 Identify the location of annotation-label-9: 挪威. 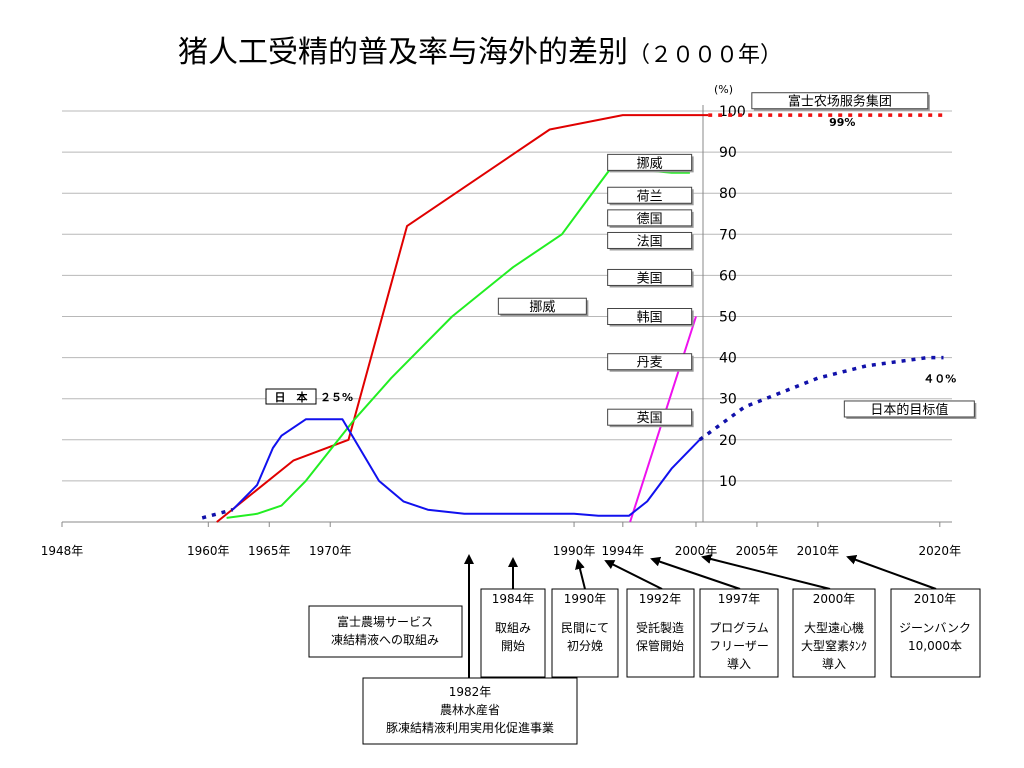
(542, 307).